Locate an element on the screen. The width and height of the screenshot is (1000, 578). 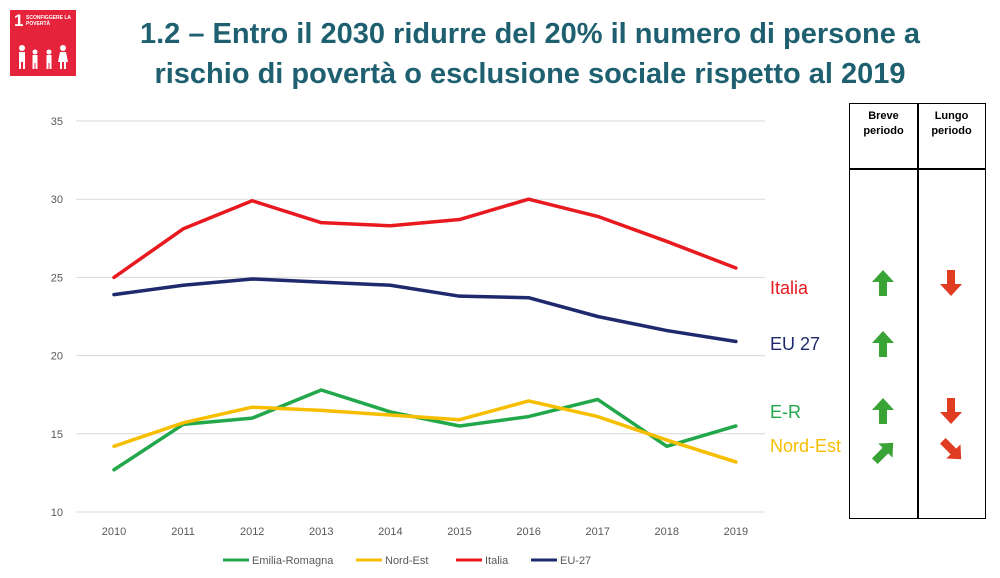
y-tick-label: 30 is located at coordinates (57, 200).